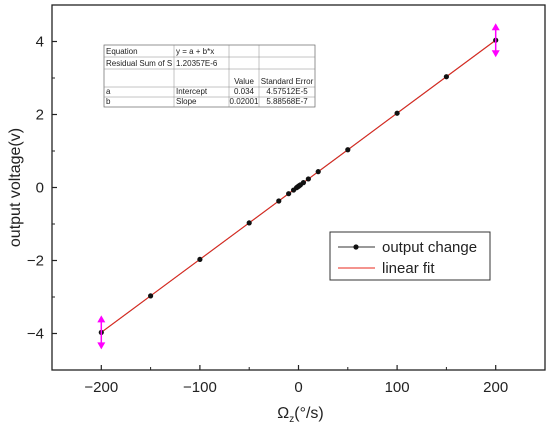 This screenshot has width=550, height=434. What do you see at coordinates (101, 387) in the screenshot?
I see `x-tick-label: −200` at bounding box center [101, 387].